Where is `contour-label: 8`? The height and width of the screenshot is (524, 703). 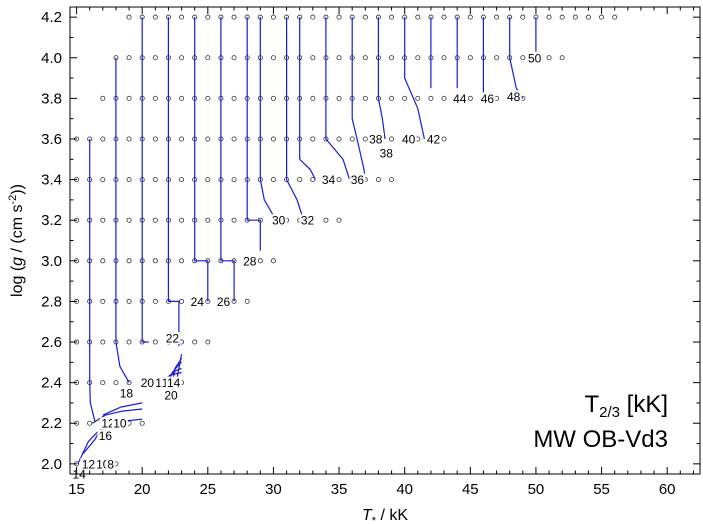 contour-label: 8 is located at coordinates (110, 464).